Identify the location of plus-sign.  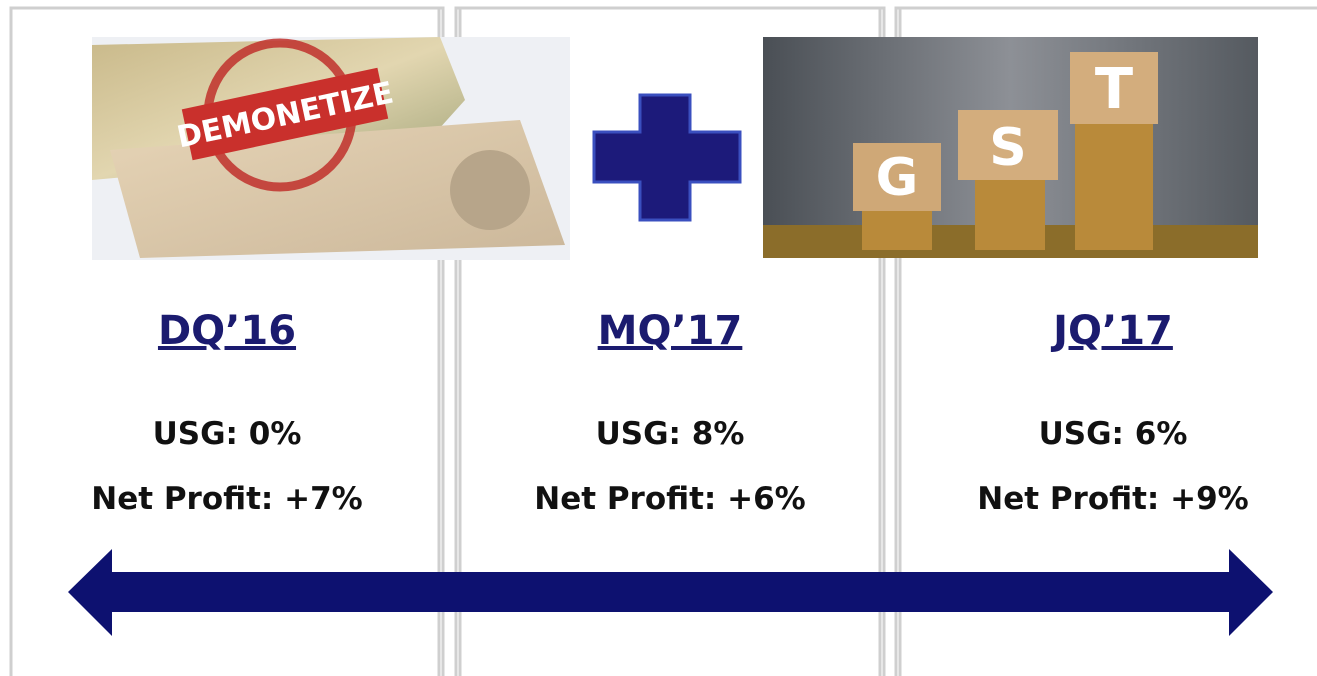
(667, 157).